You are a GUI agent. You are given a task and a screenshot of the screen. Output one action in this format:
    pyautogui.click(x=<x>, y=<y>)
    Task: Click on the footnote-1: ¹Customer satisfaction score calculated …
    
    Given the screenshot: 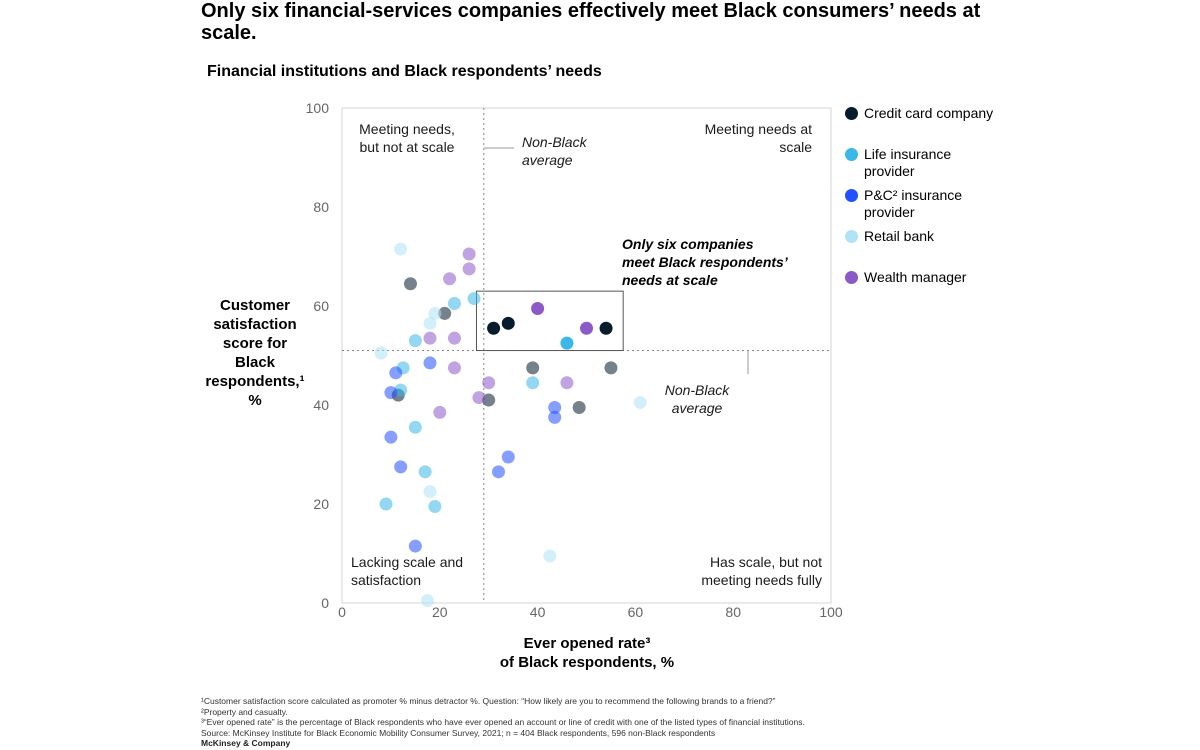 What is the action you would take?
    pyautogui.click(x=488, y=701)
    